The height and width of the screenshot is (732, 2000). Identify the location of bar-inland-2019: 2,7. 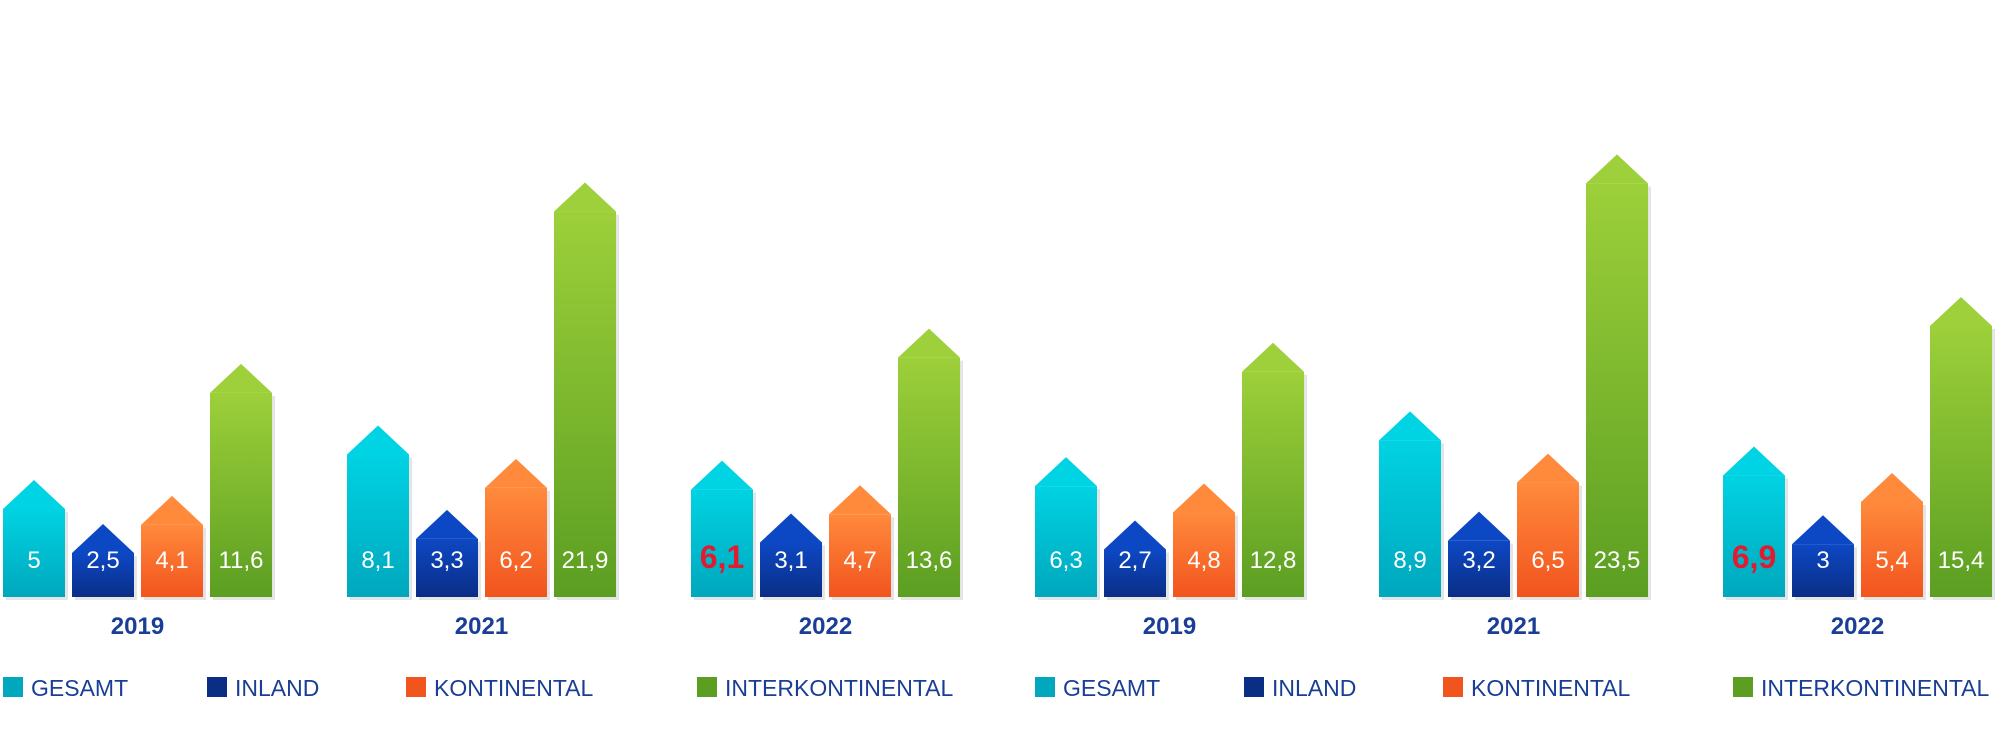
(1136, 560).